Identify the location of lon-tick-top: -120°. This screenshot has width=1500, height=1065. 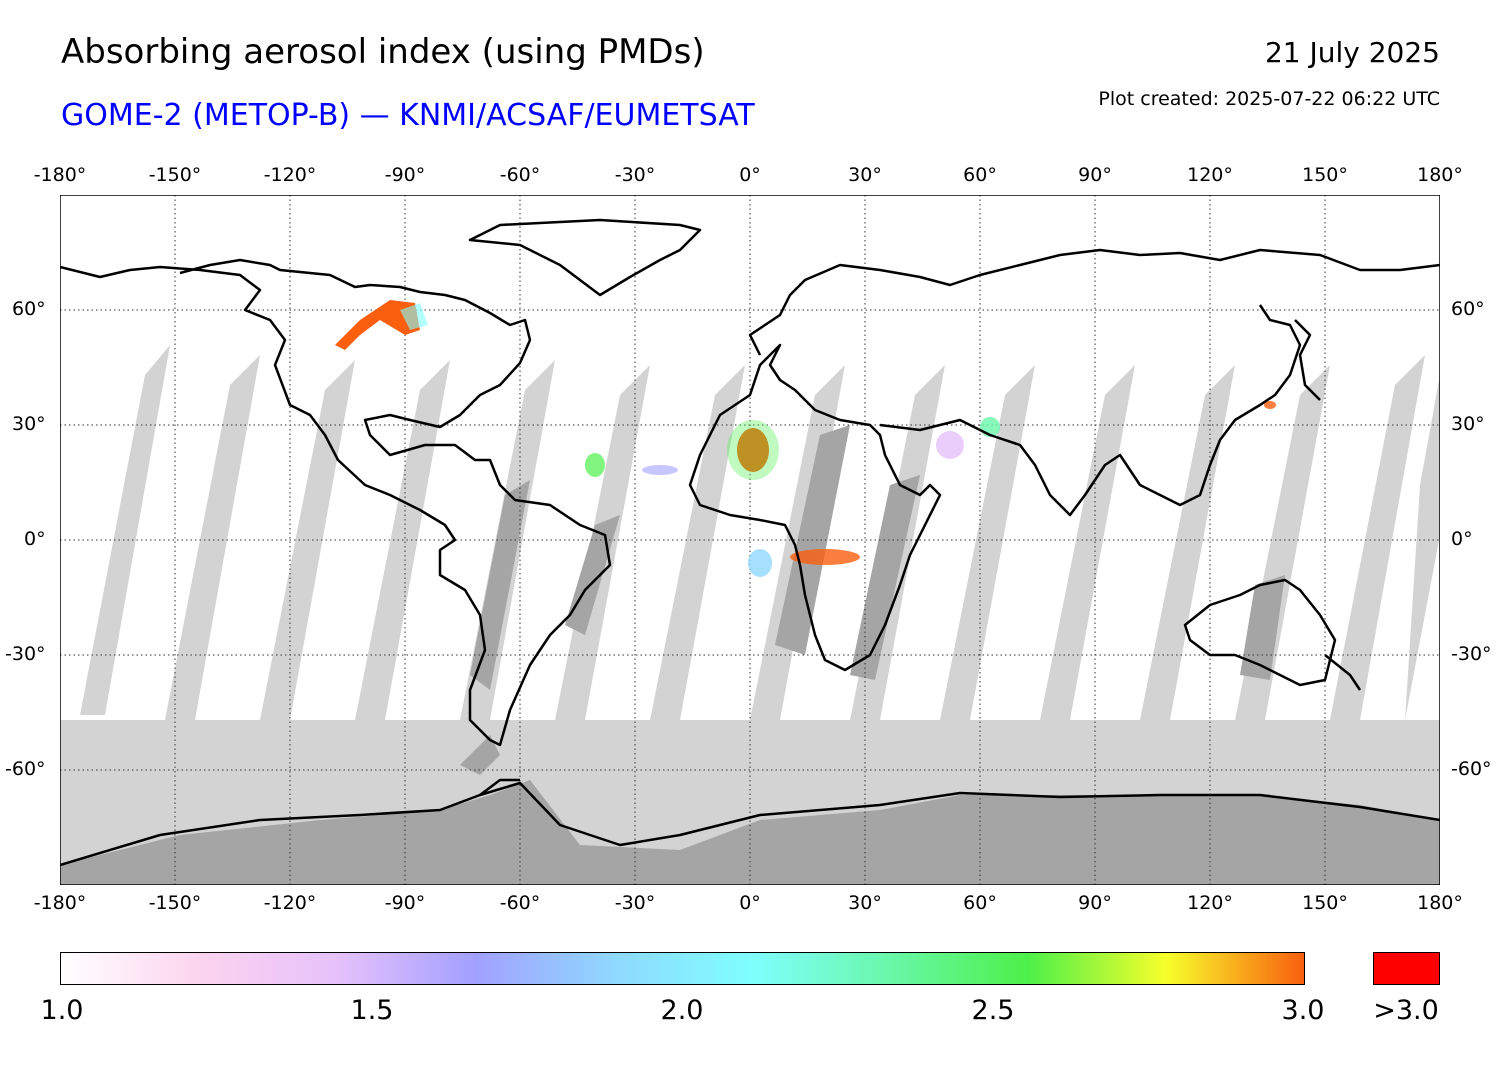
(290, 175).